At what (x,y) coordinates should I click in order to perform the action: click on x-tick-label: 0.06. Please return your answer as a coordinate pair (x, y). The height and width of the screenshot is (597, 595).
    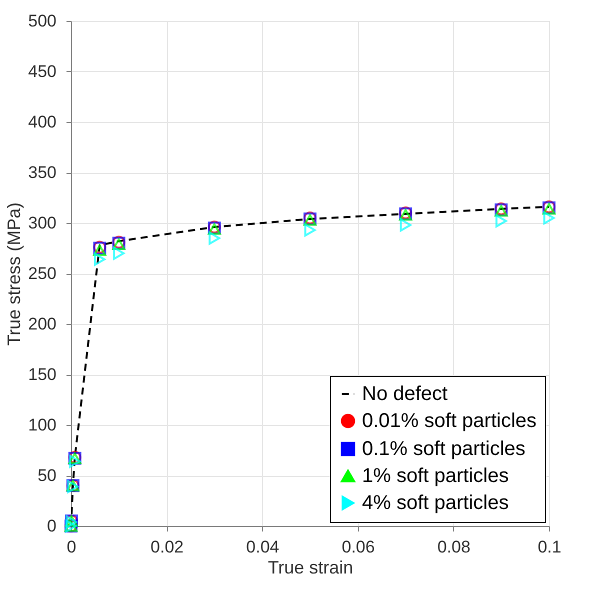
    Looking at the image, I should click on (358, 547).